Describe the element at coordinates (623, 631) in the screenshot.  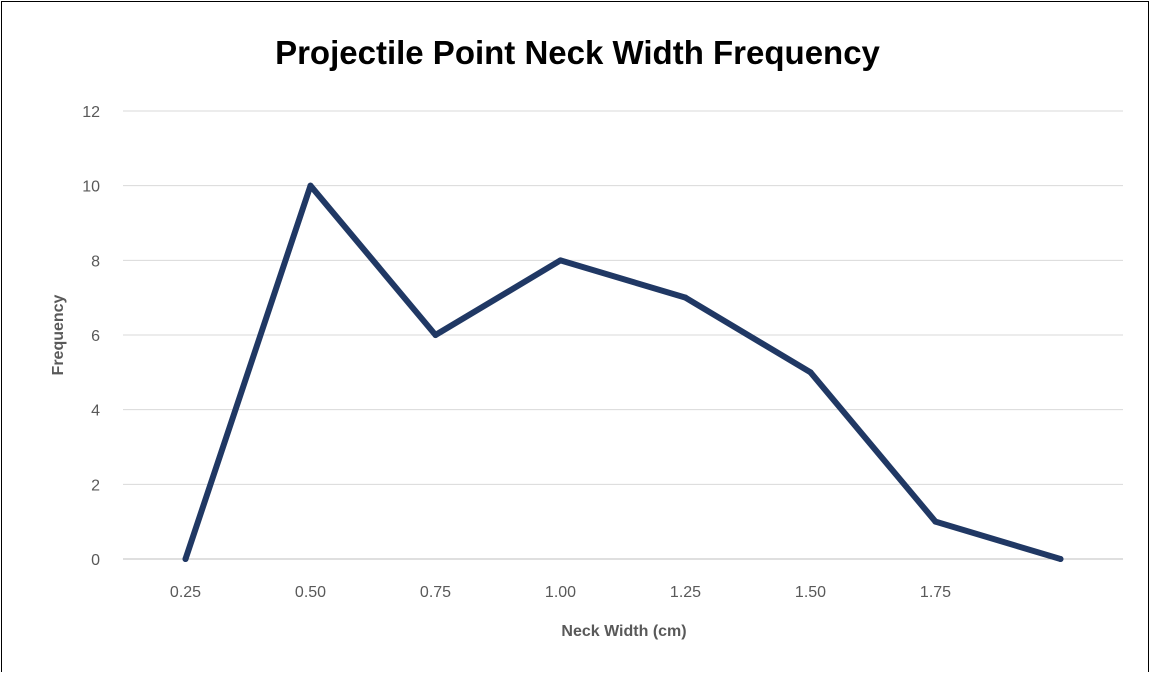
I see `x-axis-title: Neck Width (cm)` at that location.